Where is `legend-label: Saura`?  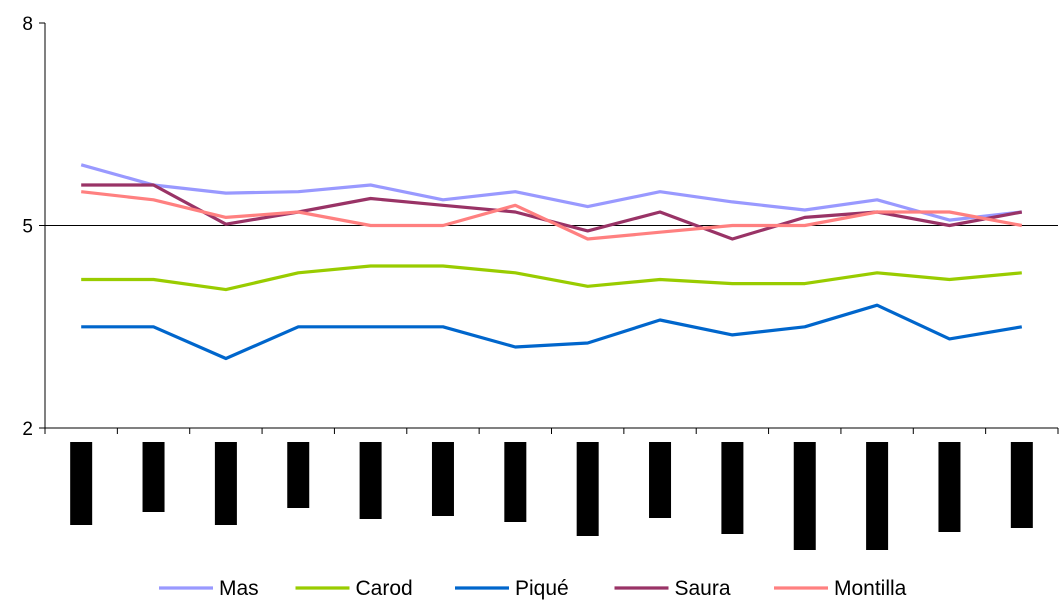 legend-label: Saura is located at coordinates (703, 588).